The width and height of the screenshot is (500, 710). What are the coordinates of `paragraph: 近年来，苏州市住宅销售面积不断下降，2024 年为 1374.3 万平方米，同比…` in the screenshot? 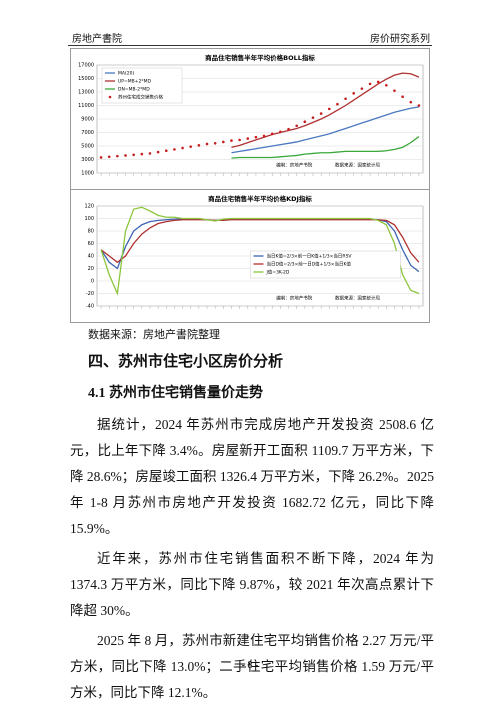 It's located at (252, 584).